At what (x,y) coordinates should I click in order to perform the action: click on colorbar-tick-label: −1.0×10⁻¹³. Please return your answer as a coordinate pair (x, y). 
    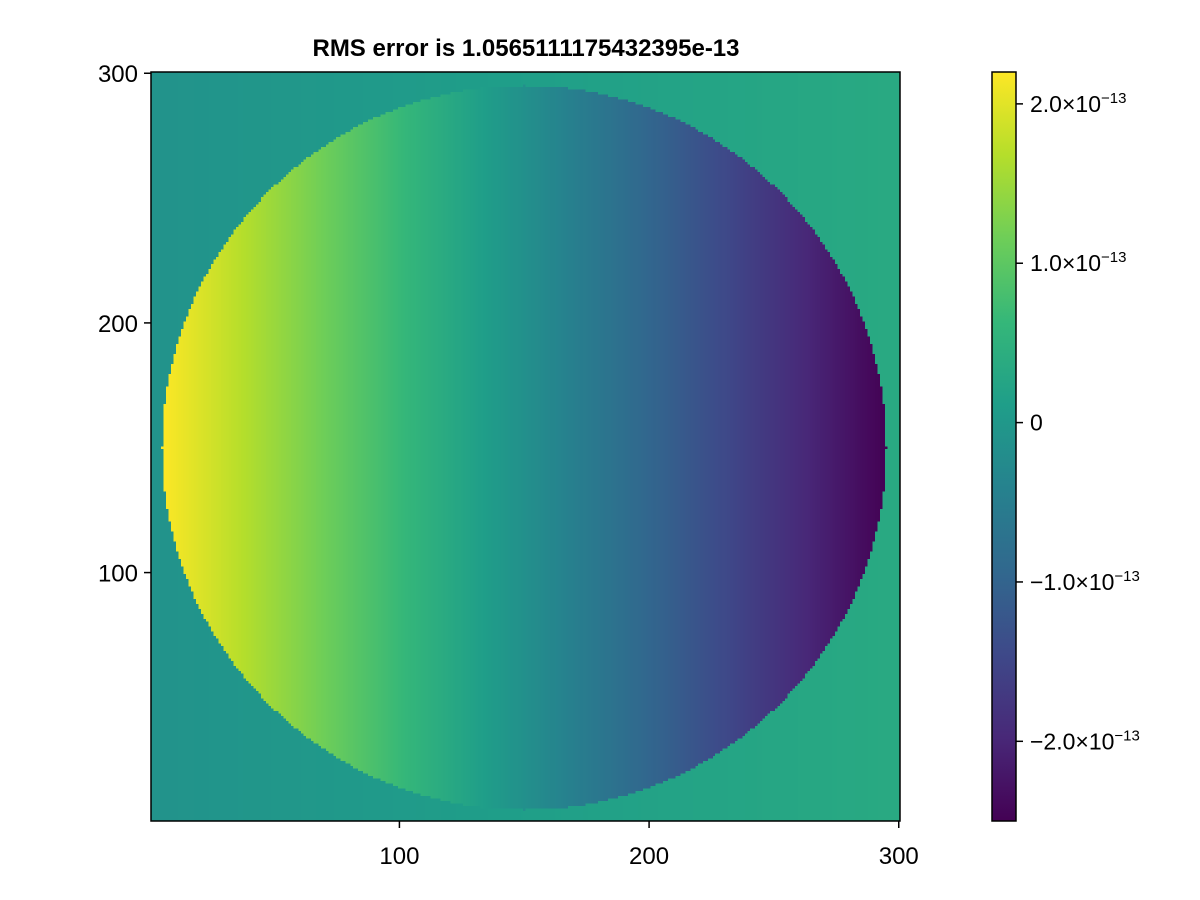
    Looking at the image, I should click on (1085, 581).